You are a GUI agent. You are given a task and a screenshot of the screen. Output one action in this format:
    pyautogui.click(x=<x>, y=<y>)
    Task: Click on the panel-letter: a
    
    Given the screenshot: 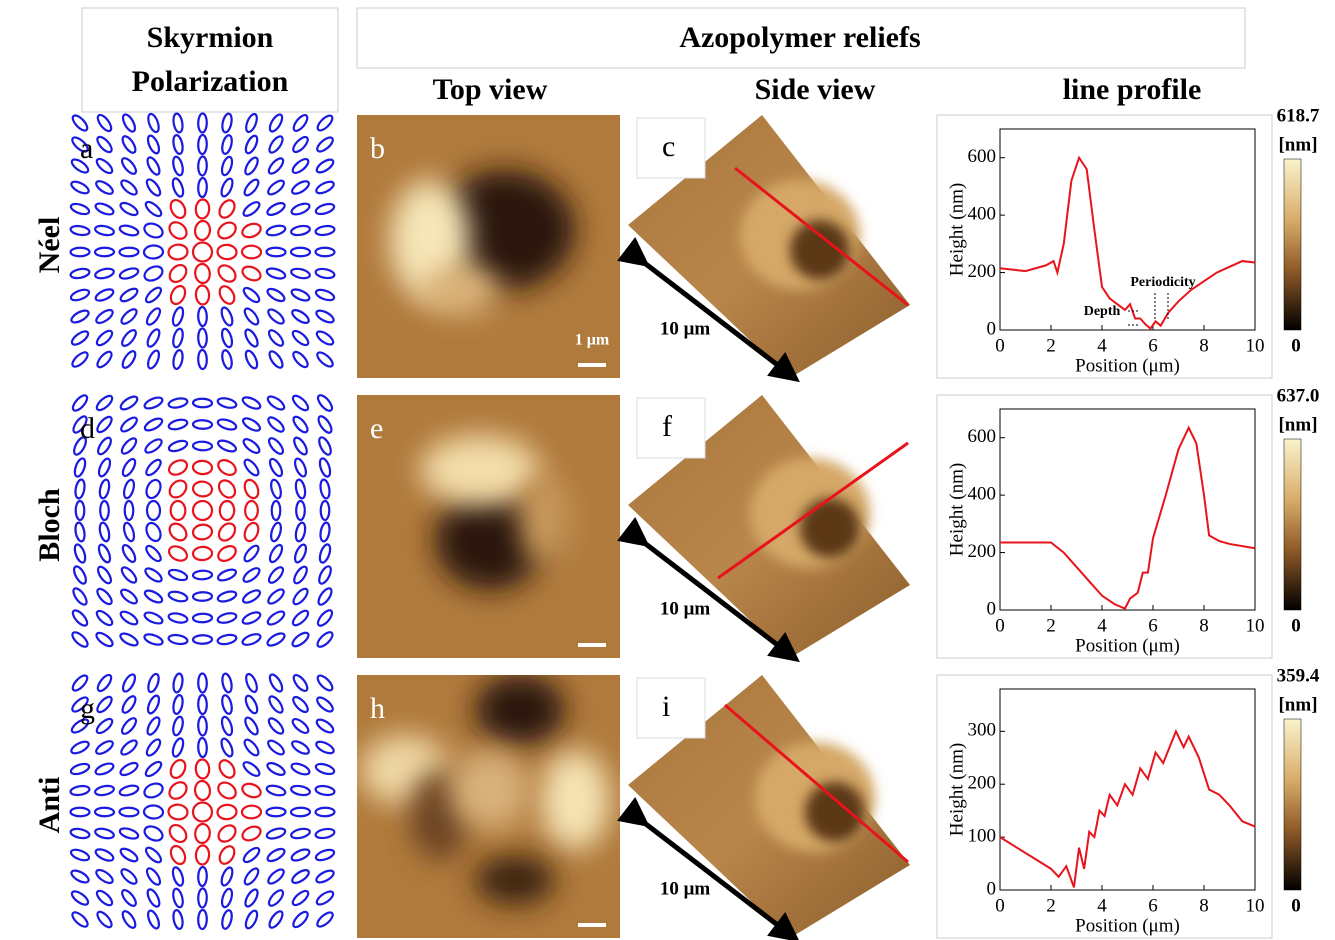 What is the action you would take?
    pyautogui.click(x=86, y=148)
    